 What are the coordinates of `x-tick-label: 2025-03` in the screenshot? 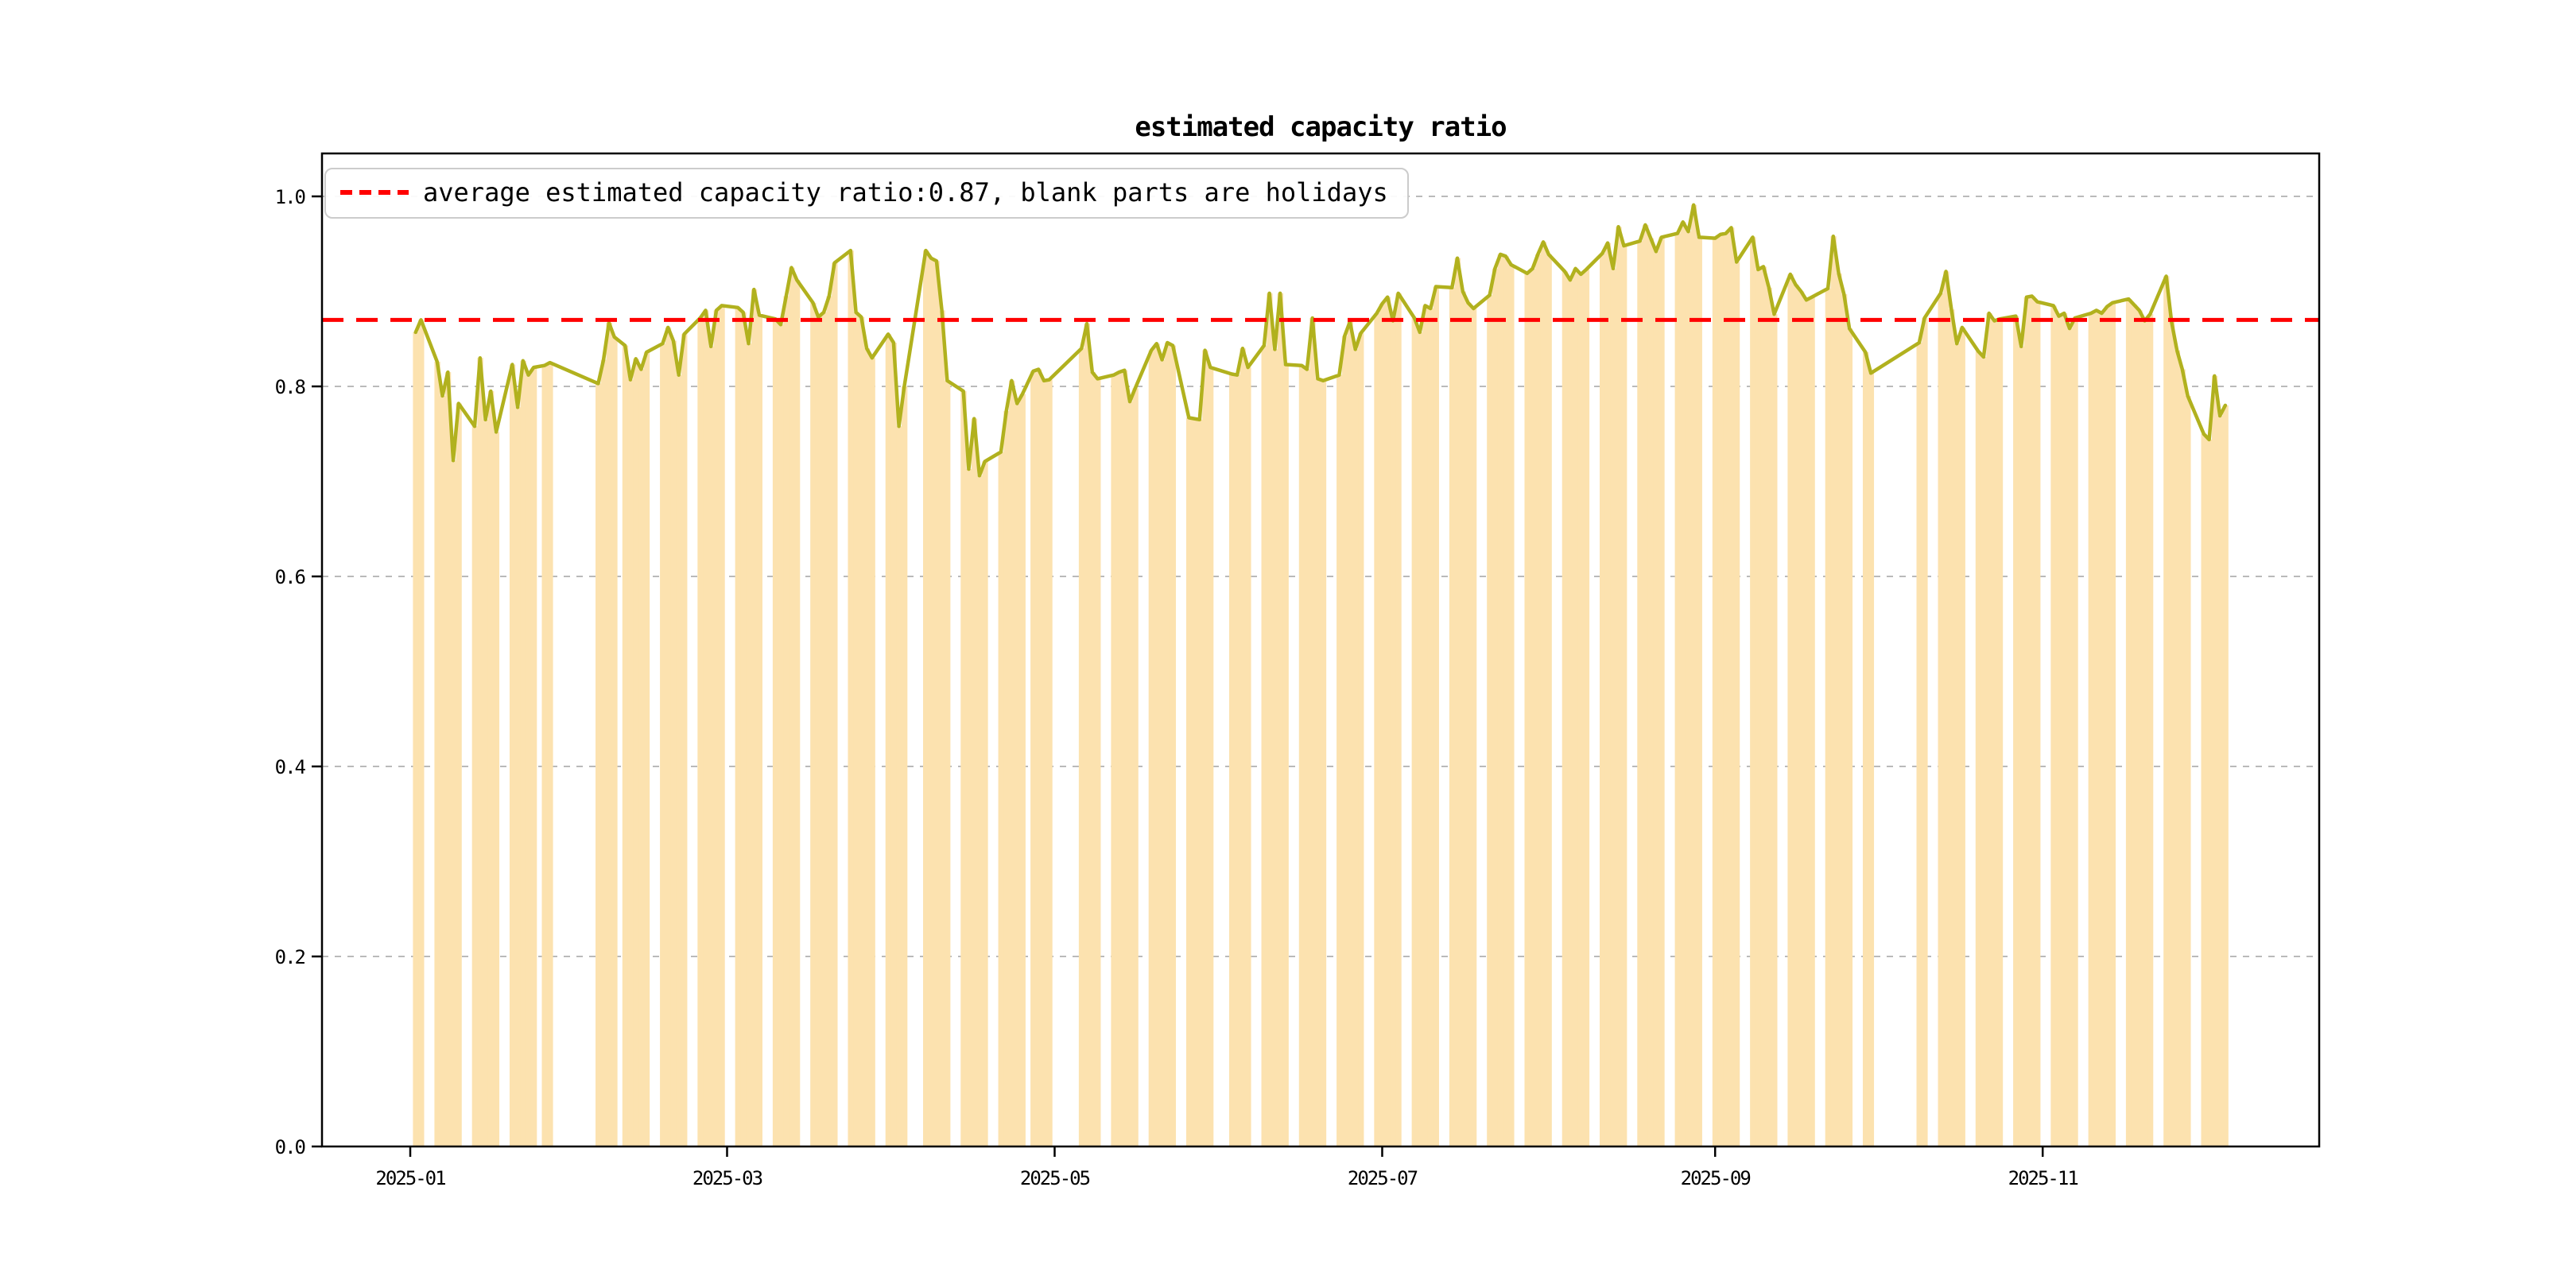 It's located at (727, 1178).